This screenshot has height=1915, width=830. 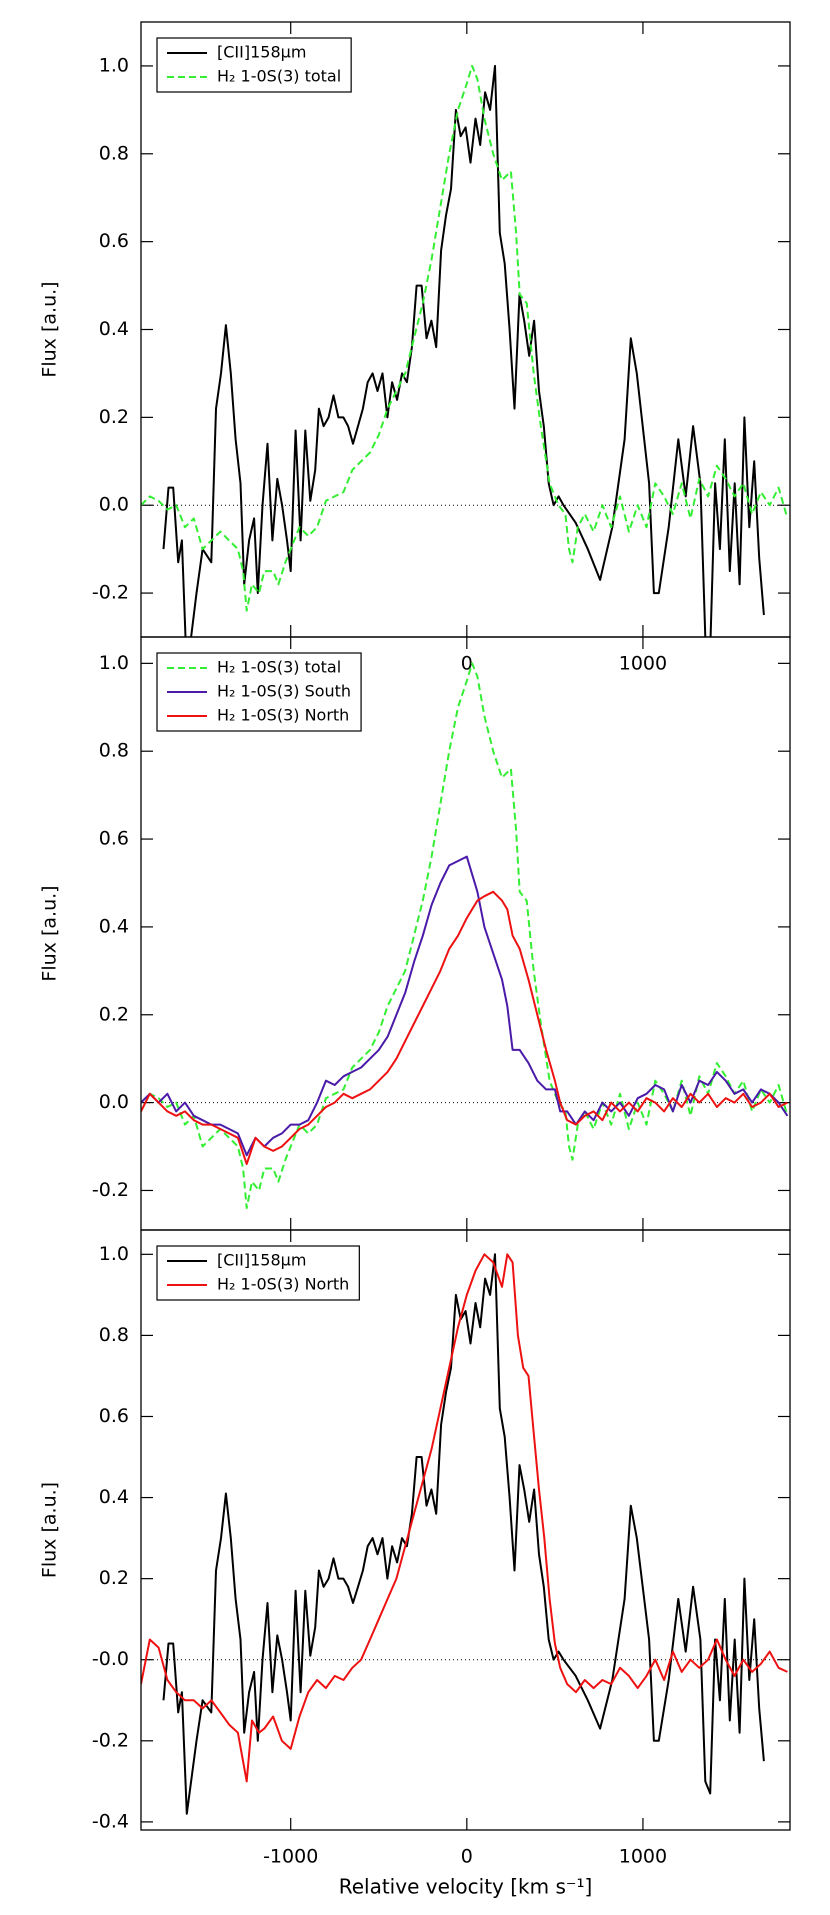 What do you see at coordinates (290, 1857) in the screenshot?
I see `x-tick-label: -1000` at bounding box center [290, 1857].